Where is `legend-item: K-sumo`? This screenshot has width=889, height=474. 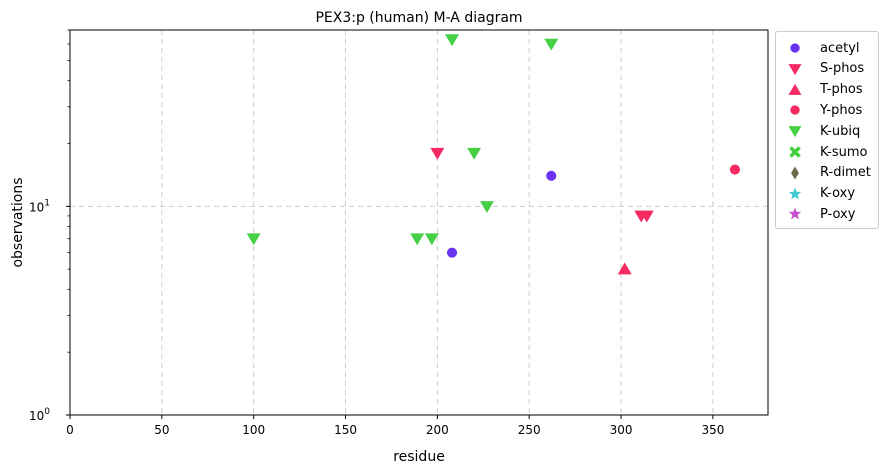
legend-item: K-sumo is located at coordinates (827, 152).